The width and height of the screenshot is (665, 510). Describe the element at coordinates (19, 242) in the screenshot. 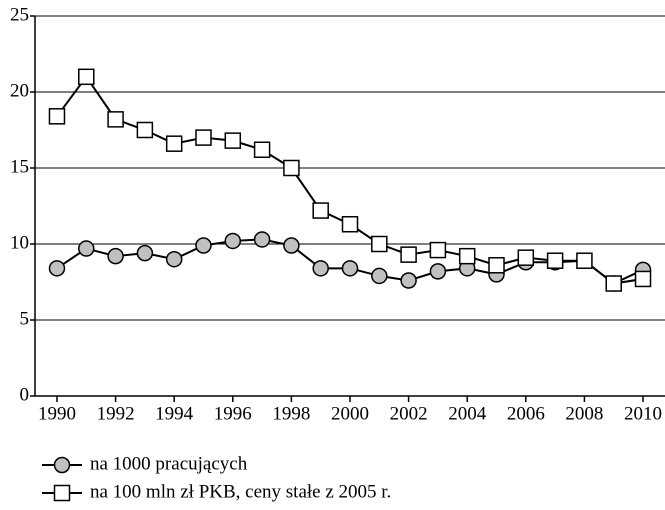

I see `y-tick-label: 10` at that location.